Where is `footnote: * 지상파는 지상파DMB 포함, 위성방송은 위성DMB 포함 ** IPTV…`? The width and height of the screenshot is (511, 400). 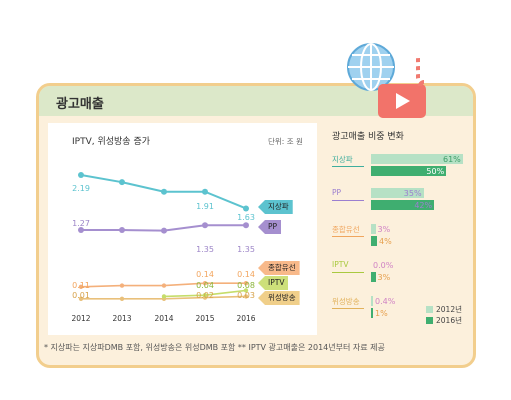
footnote: * 지상파는 지상파DMB 포함, 위성방송은 위성DMB 포함 ** IPTV… is located at coordinates (214, 347).